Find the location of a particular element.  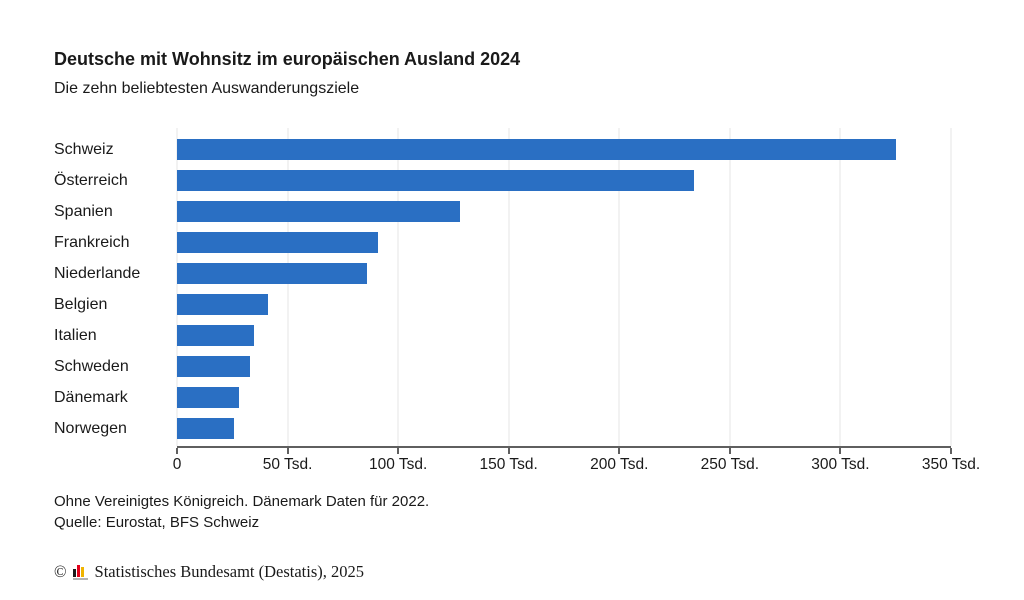

category-label: Spanien is located at coordinates (83, 211).